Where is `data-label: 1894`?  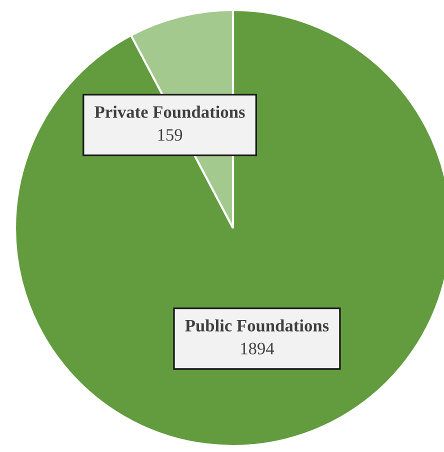
data-label: 1894 is located at coordinates (257, 348).